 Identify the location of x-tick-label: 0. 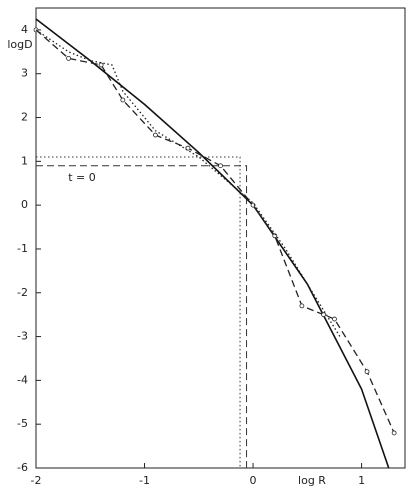
(253, 480).